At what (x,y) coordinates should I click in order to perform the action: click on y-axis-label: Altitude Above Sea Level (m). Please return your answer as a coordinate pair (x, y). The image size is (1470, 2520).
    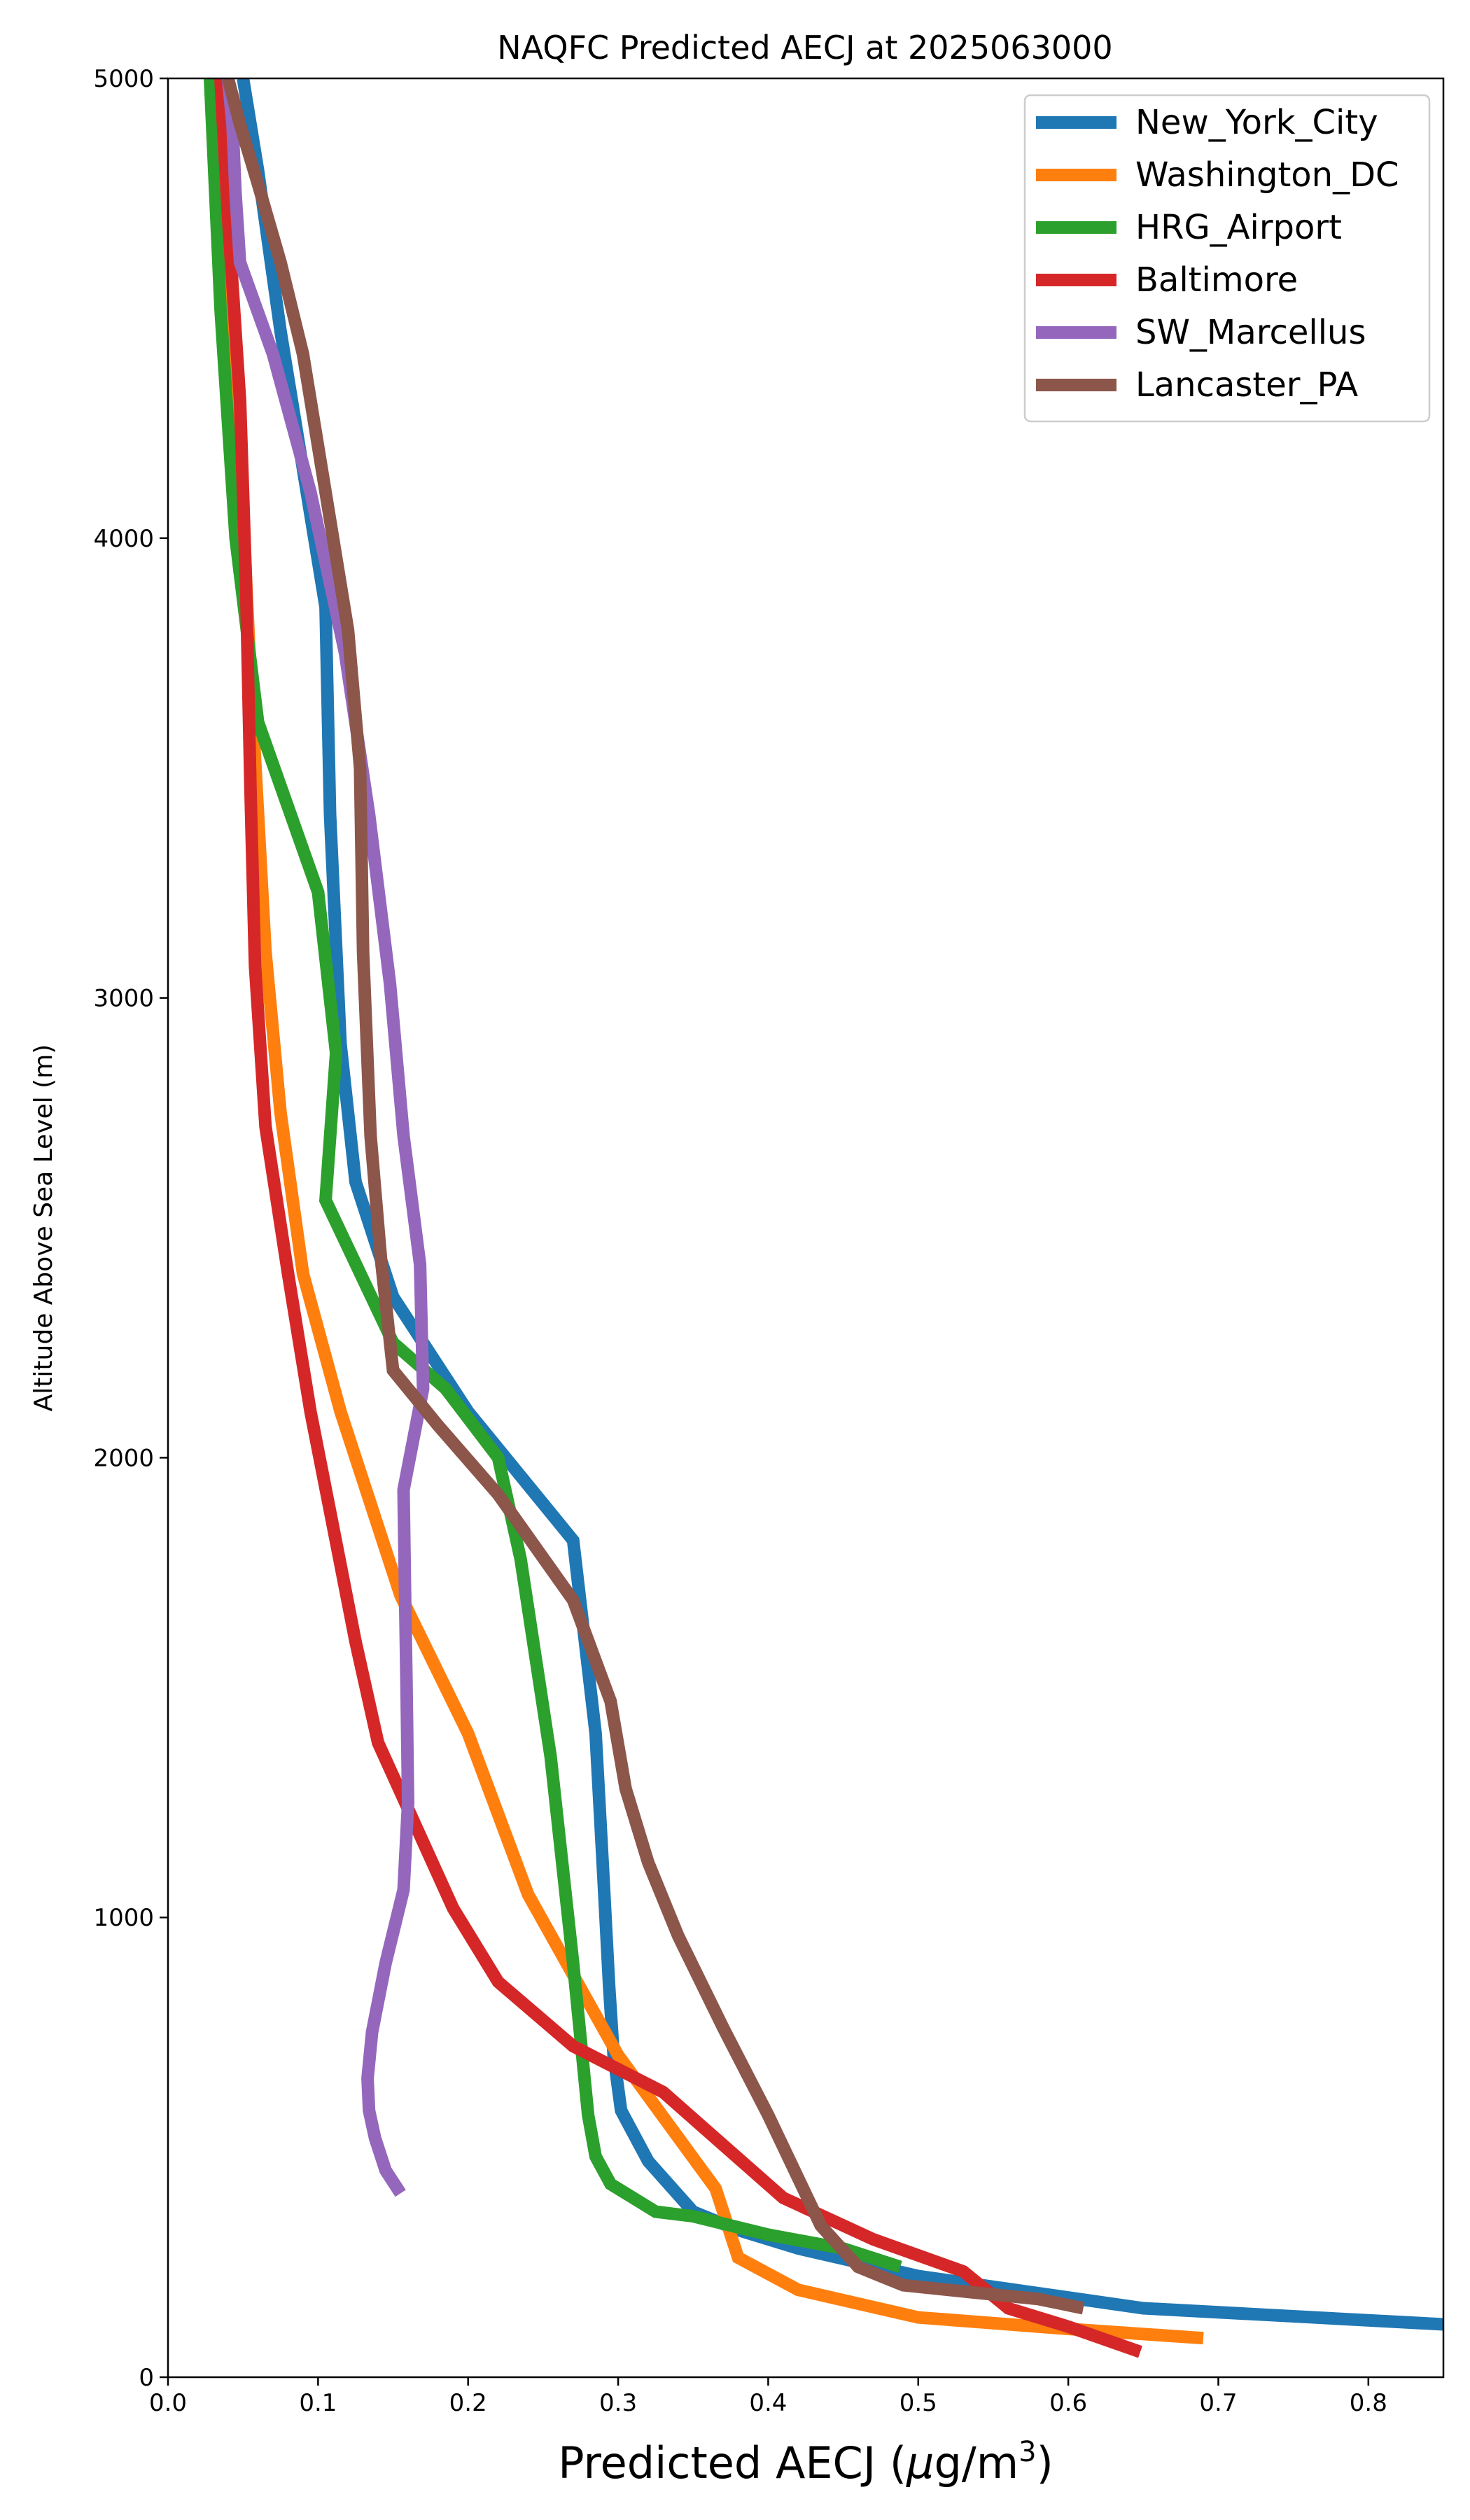
    Looking at the image, I should click on (43, 1228).